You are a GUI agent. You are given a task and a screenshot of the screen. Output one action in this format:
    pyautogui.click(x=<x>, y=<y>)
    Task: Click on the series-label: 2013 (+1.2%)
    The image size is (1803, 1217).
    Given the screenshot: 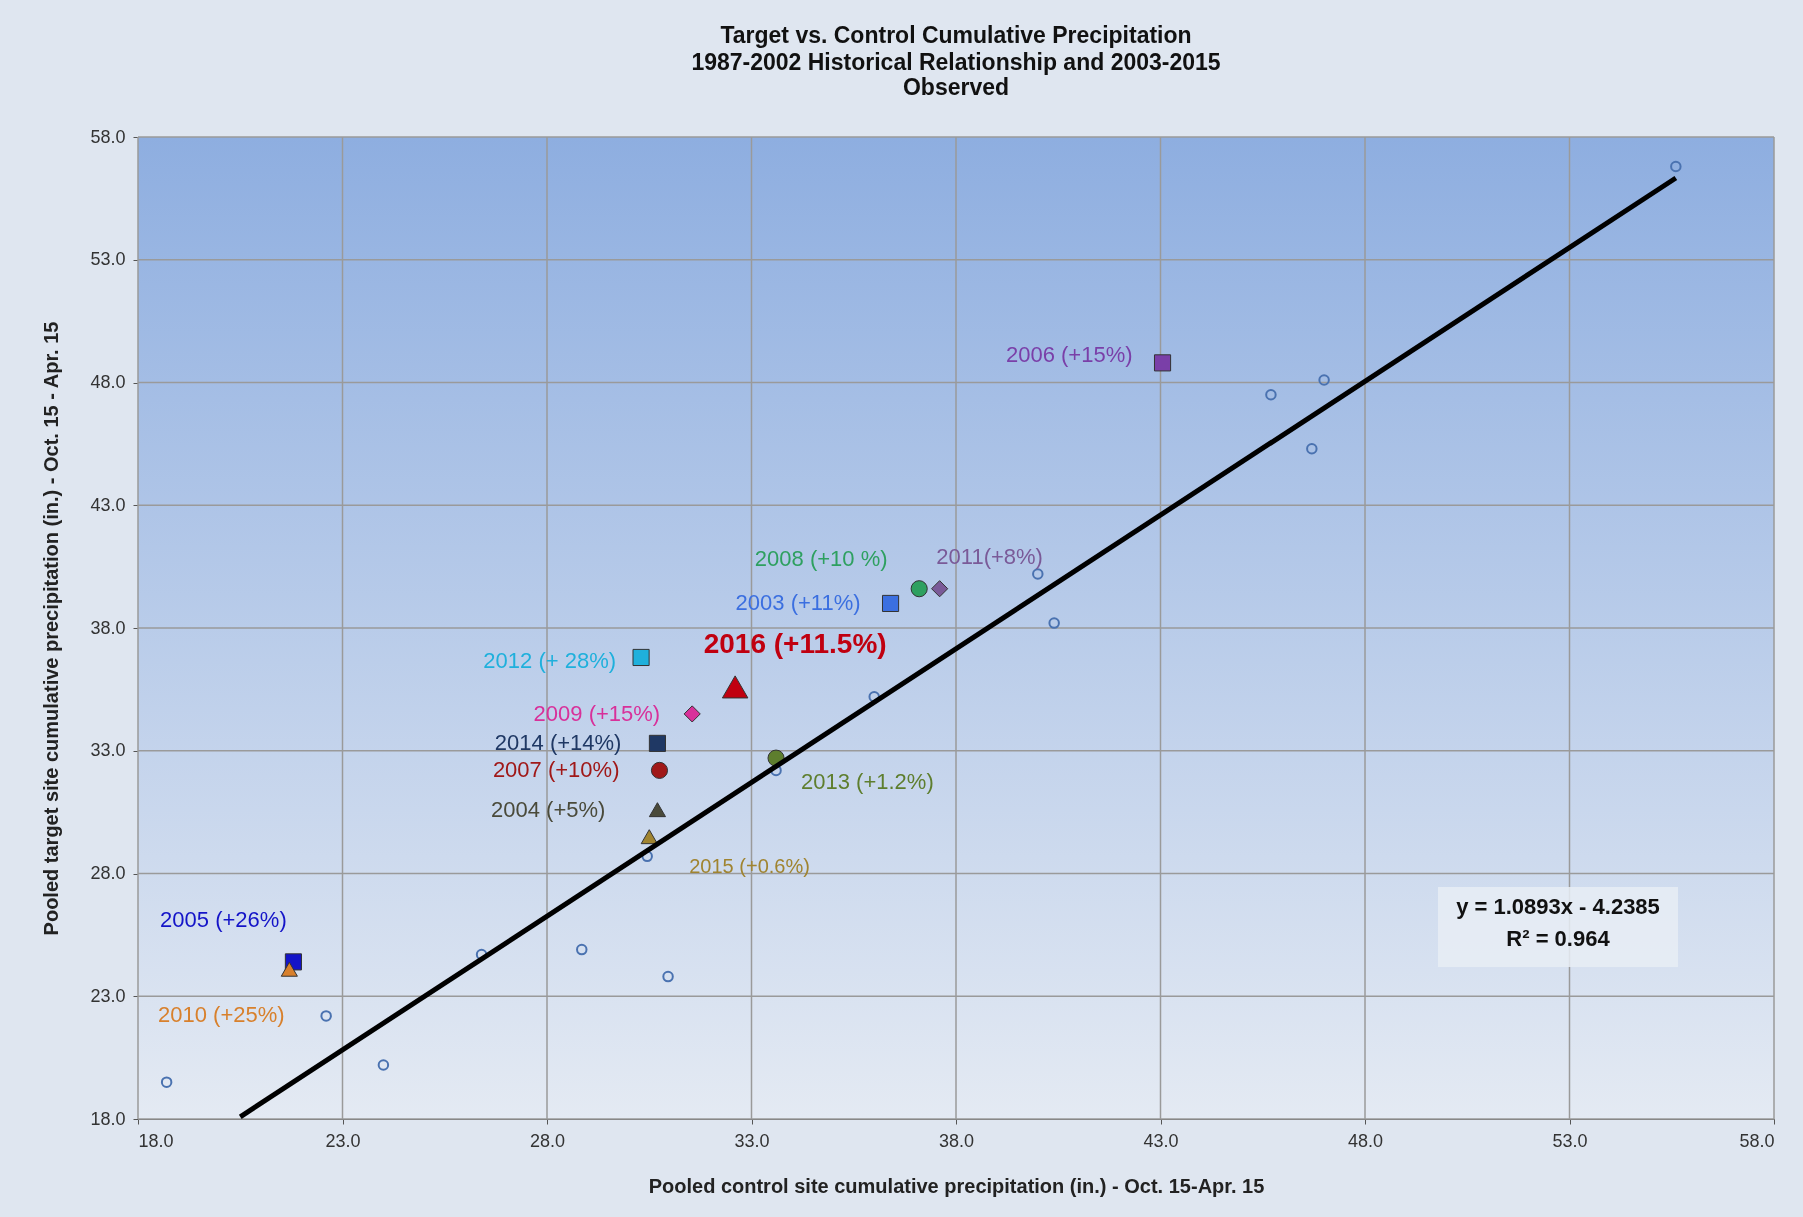 What is the action you would take?
    pyautogui.click(x=867, y=782)
    